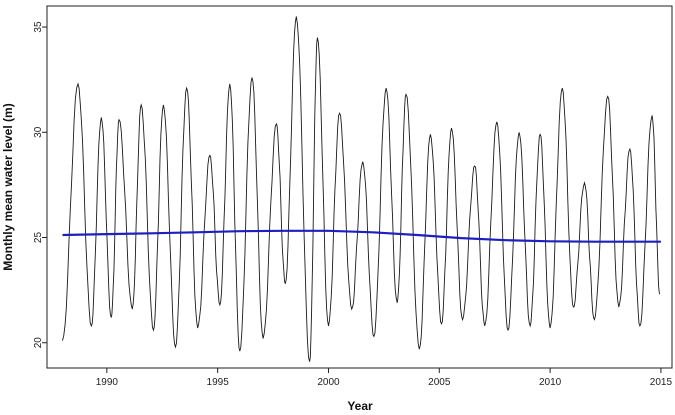  Describe the element at coordinates (439, 382) in the screenshot. I see `x-tick-label: 2005` at that location.